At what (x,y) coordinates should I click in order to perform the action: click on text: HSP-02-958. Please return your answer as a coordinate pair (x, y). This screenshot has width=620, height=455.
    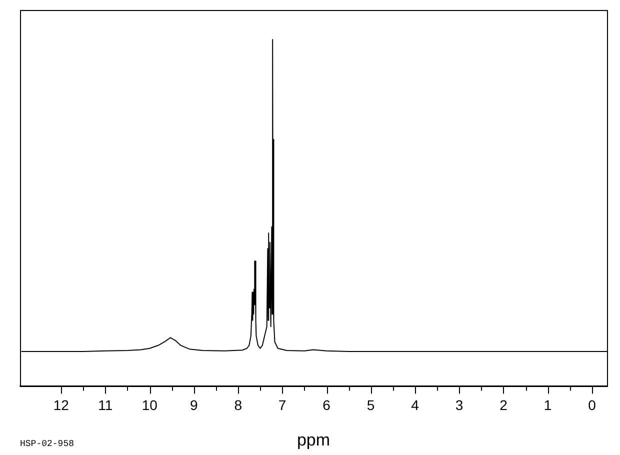
    Looking at the image, I should click on (47, 444).